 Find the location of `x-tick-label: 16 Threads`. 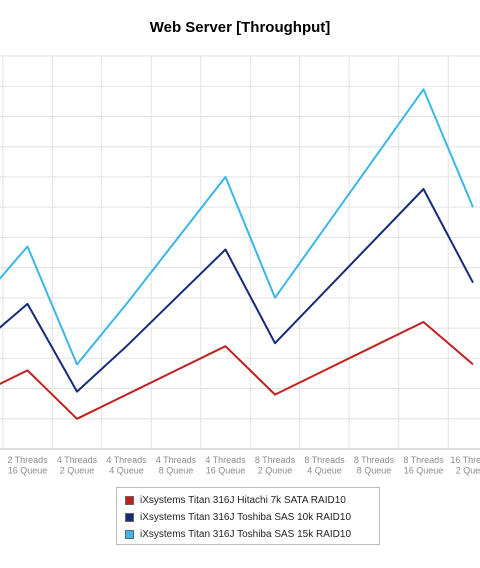

x-tick-label: 16 Threads is located at coordinates (465, 460).